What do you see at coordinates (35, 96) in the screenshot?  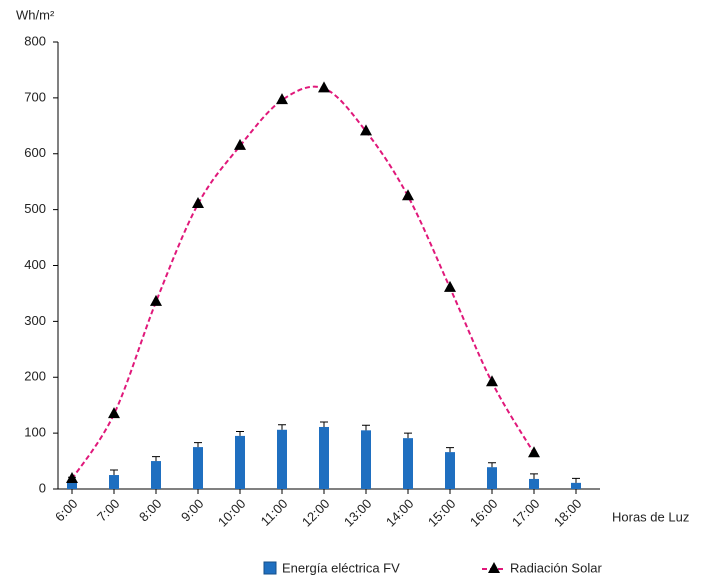 I see `y-tick-label: 700` at bounding box center [35, 96].